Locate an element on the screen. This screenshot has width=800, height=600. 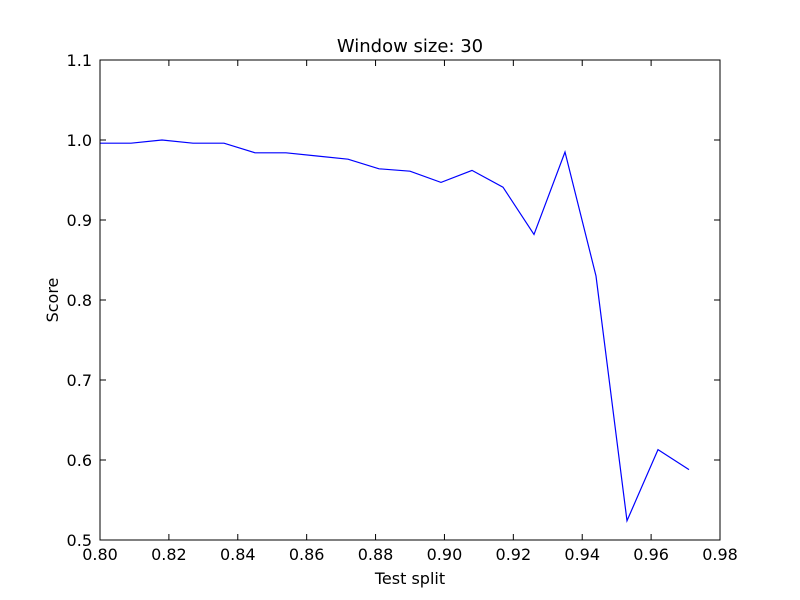
x-tick-label: 0.82 is located at coordinates (169, 554).